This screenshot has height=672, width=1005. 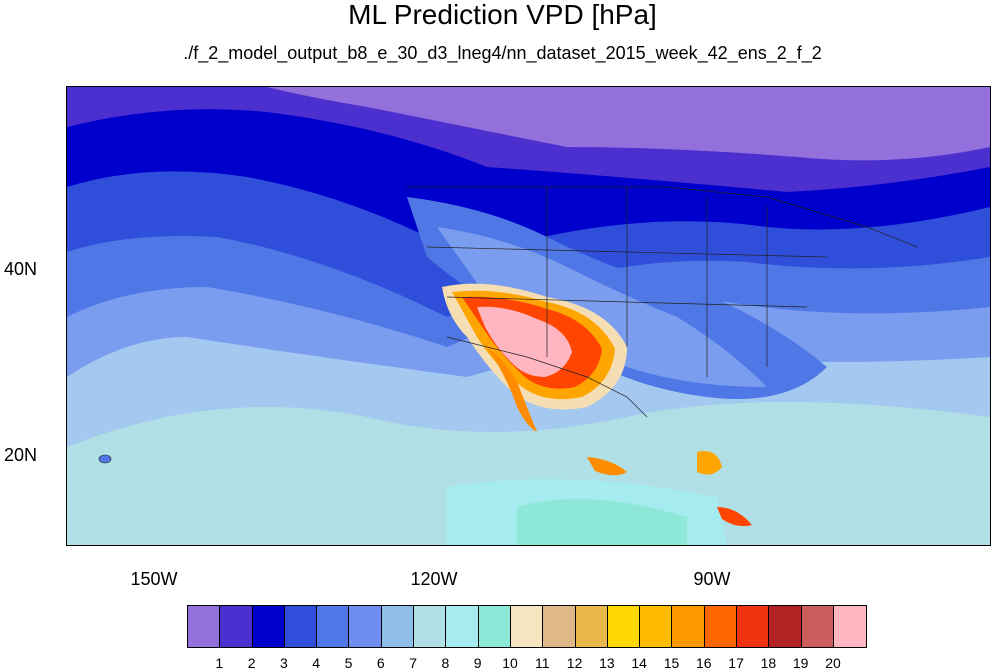 I want to click on hawaii-islands, so click(x=105, y=459).